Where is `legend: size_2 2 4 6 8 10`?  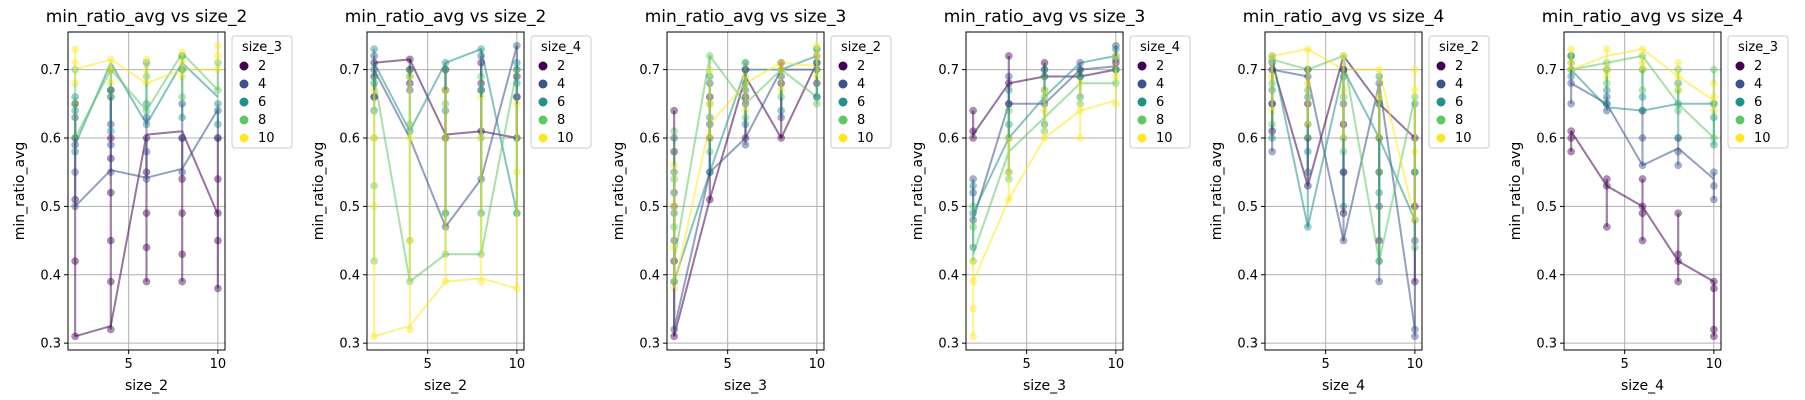 legend: size_2 2 4 6 8 10 is located at coordinates (861, 92).